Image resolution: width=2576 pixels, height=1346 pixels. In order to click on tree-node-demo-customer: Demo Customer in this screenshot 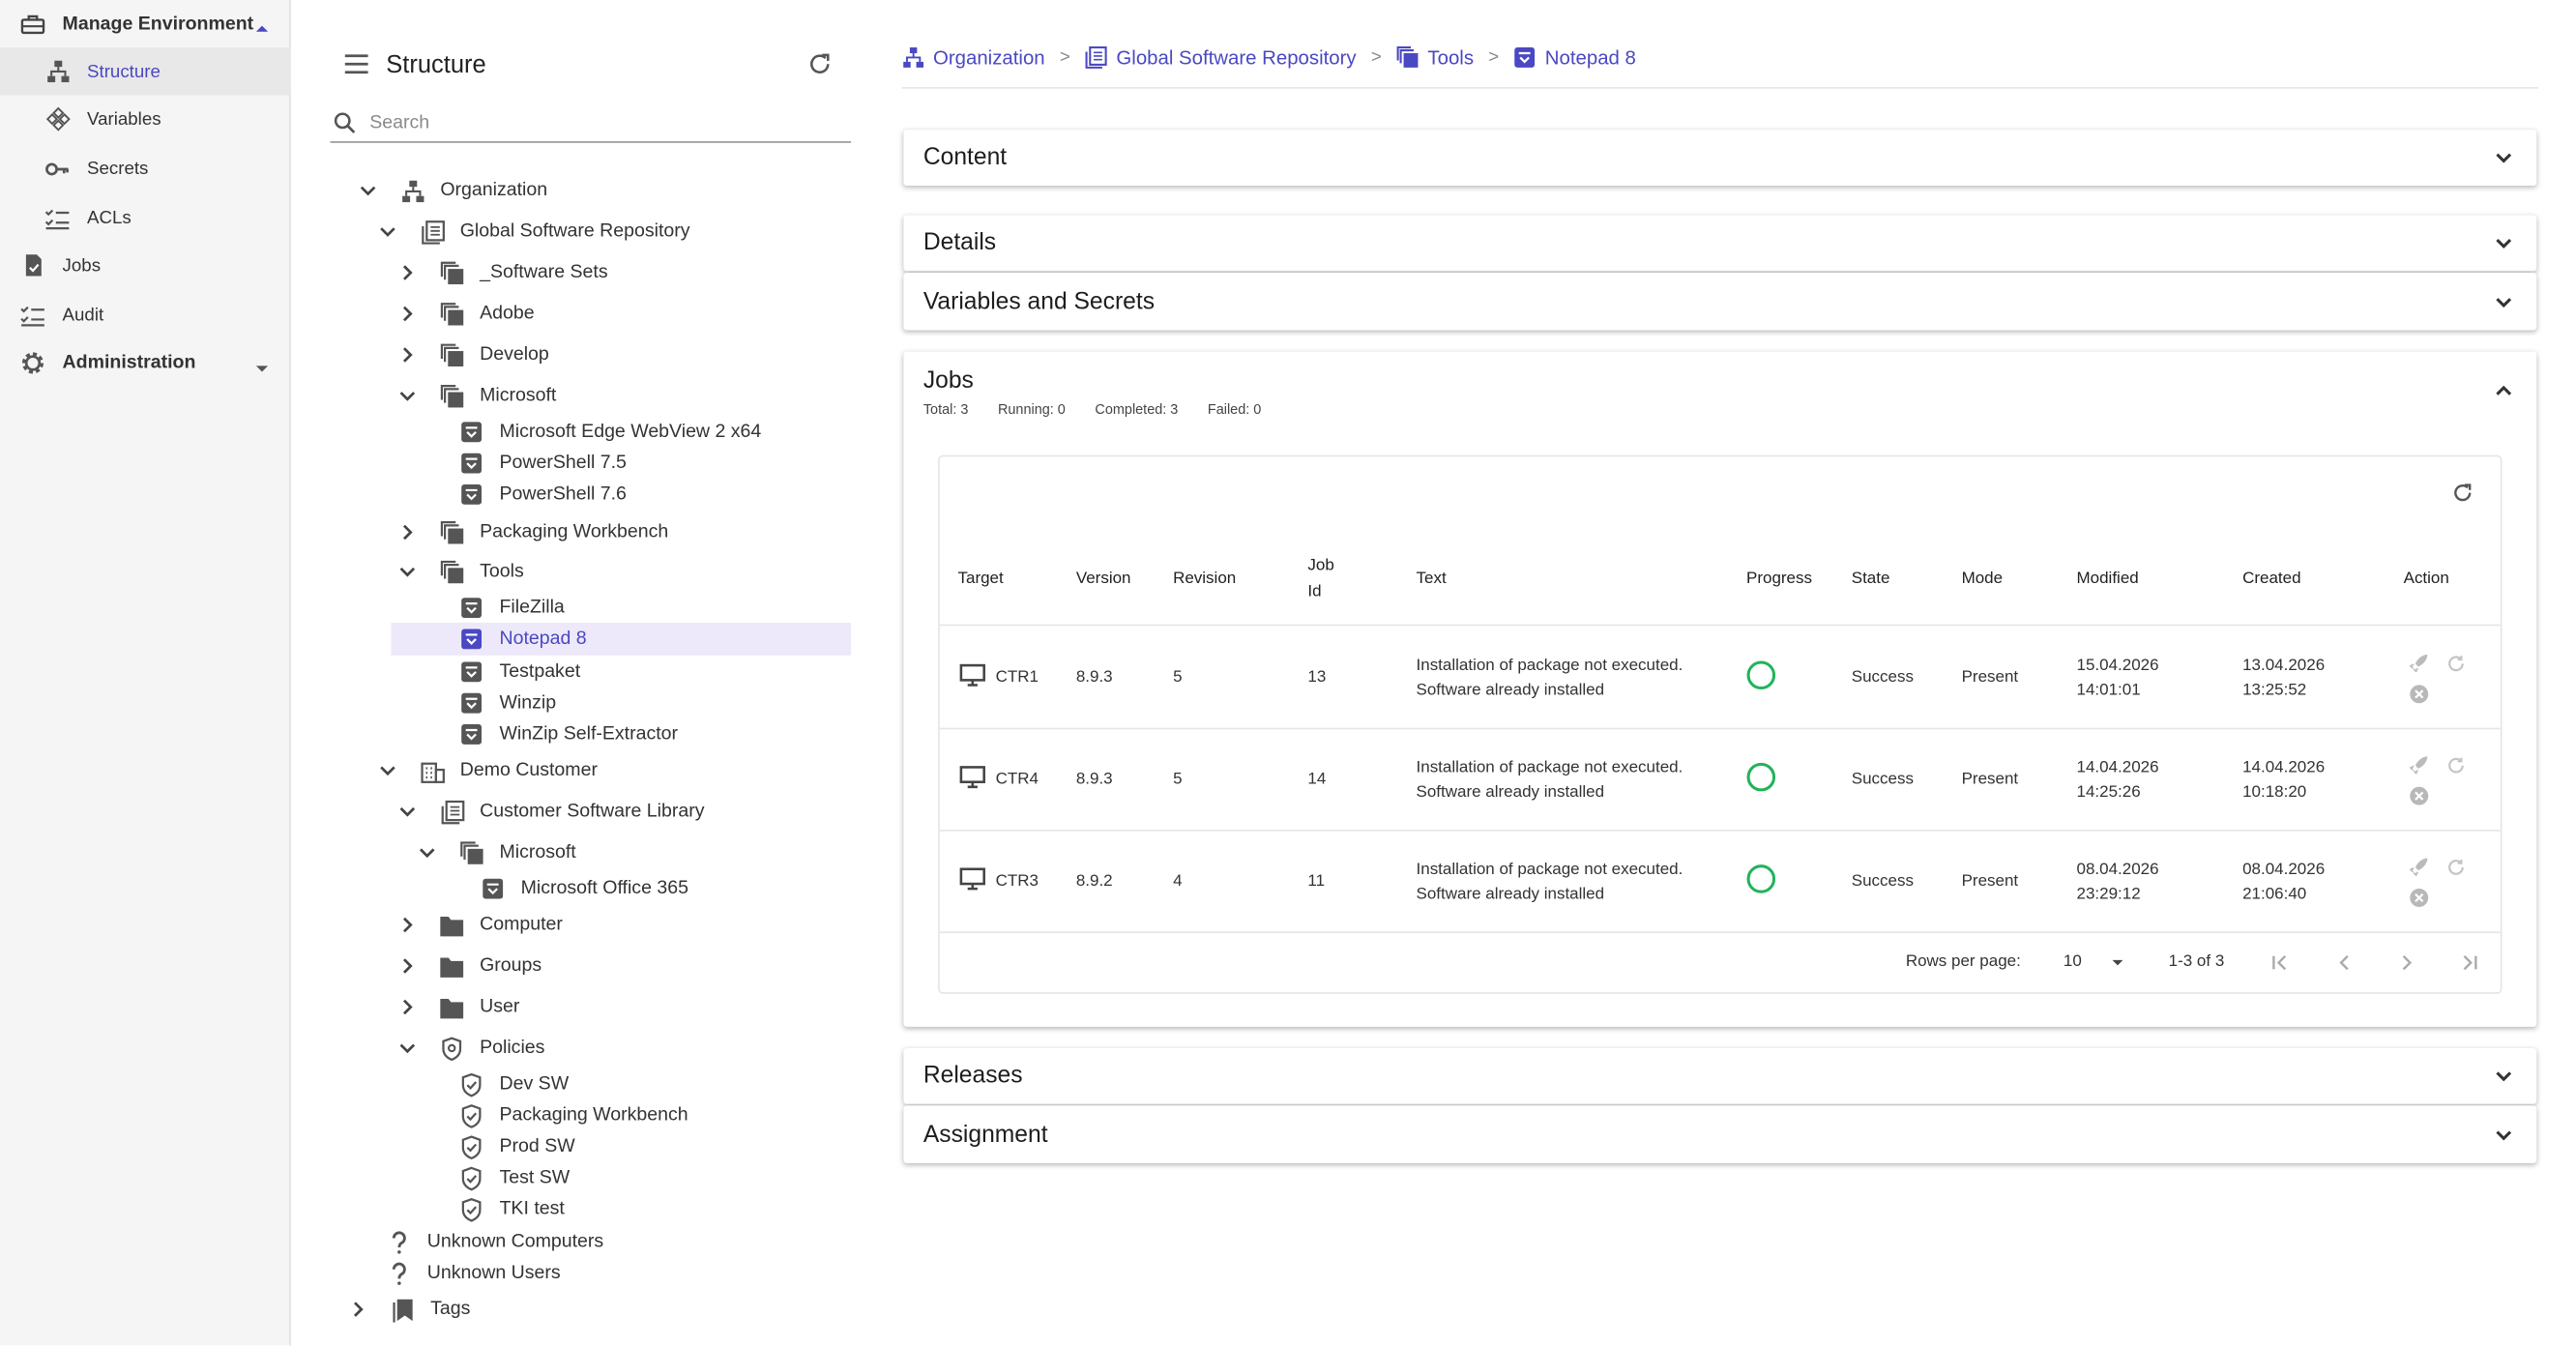, I will do `click(487, 770)`.